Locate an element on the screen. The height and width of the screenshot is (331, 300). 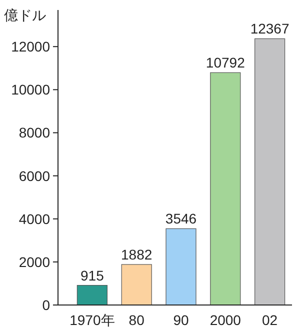
x-tick-label: 1970年 is located at coordinates (92, 320).